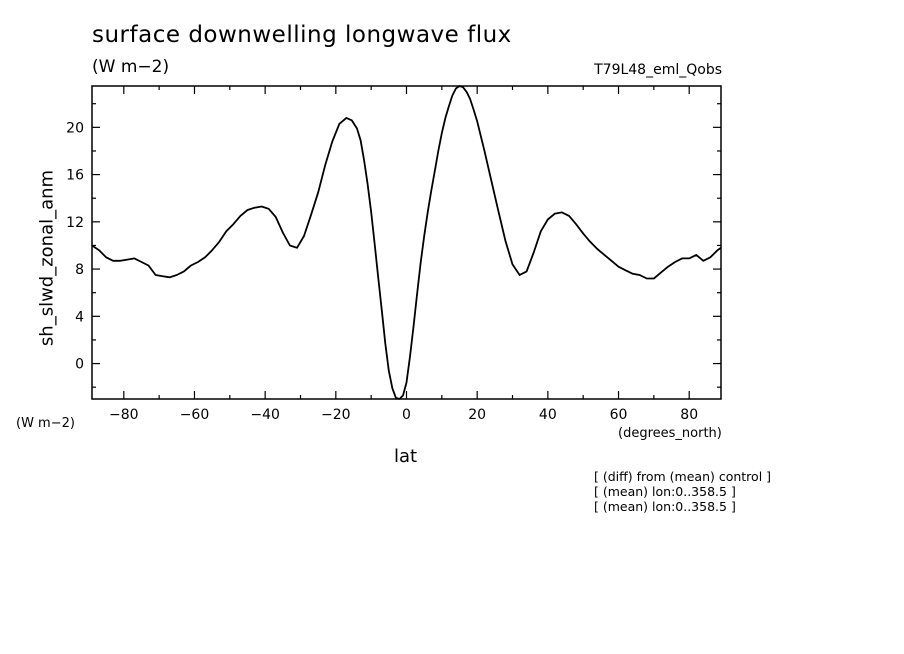  What do you see at coordinates (406, 456) in the screenshot?
I see `x-axis-label: lat` at bounding box center [406, 456].